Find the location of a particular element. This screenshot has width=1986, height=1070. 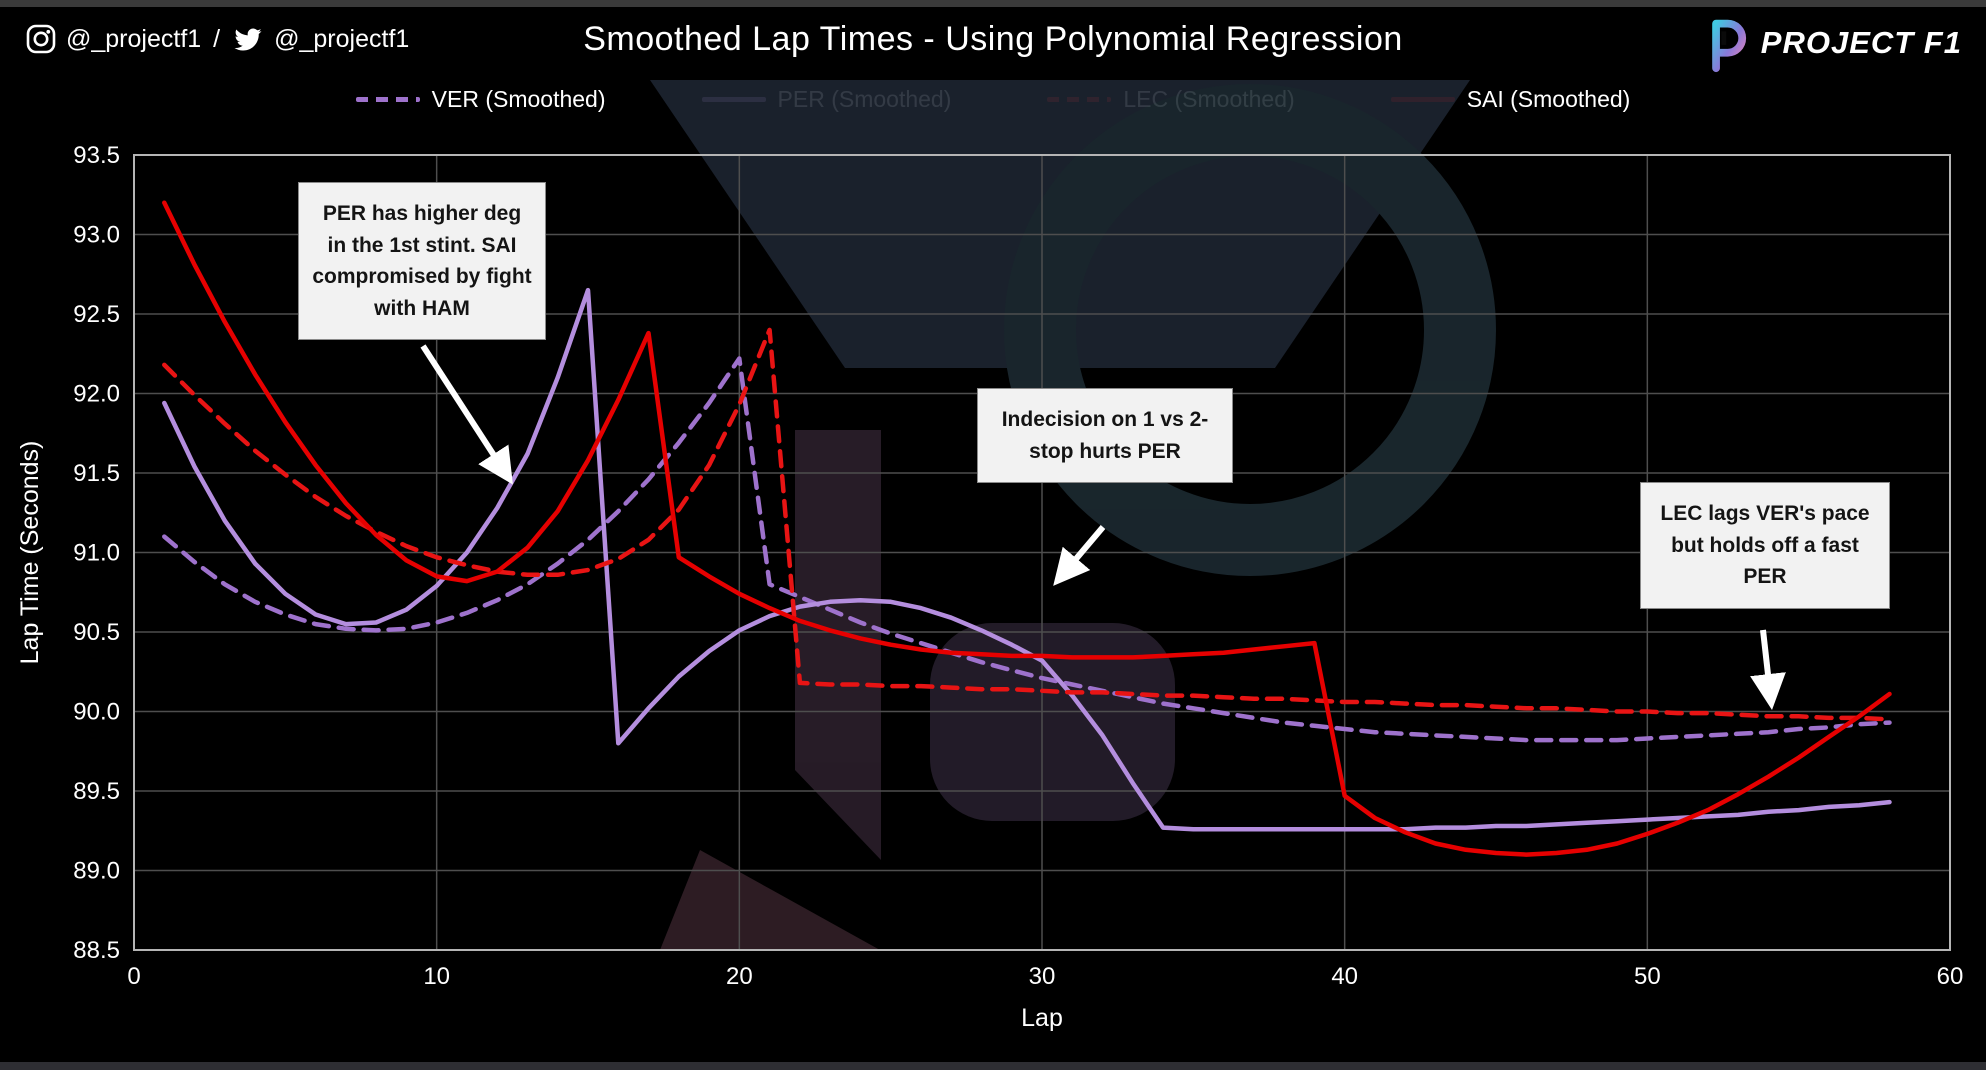

y-tick-label: 90.5 is located at coordinates (96, 632).